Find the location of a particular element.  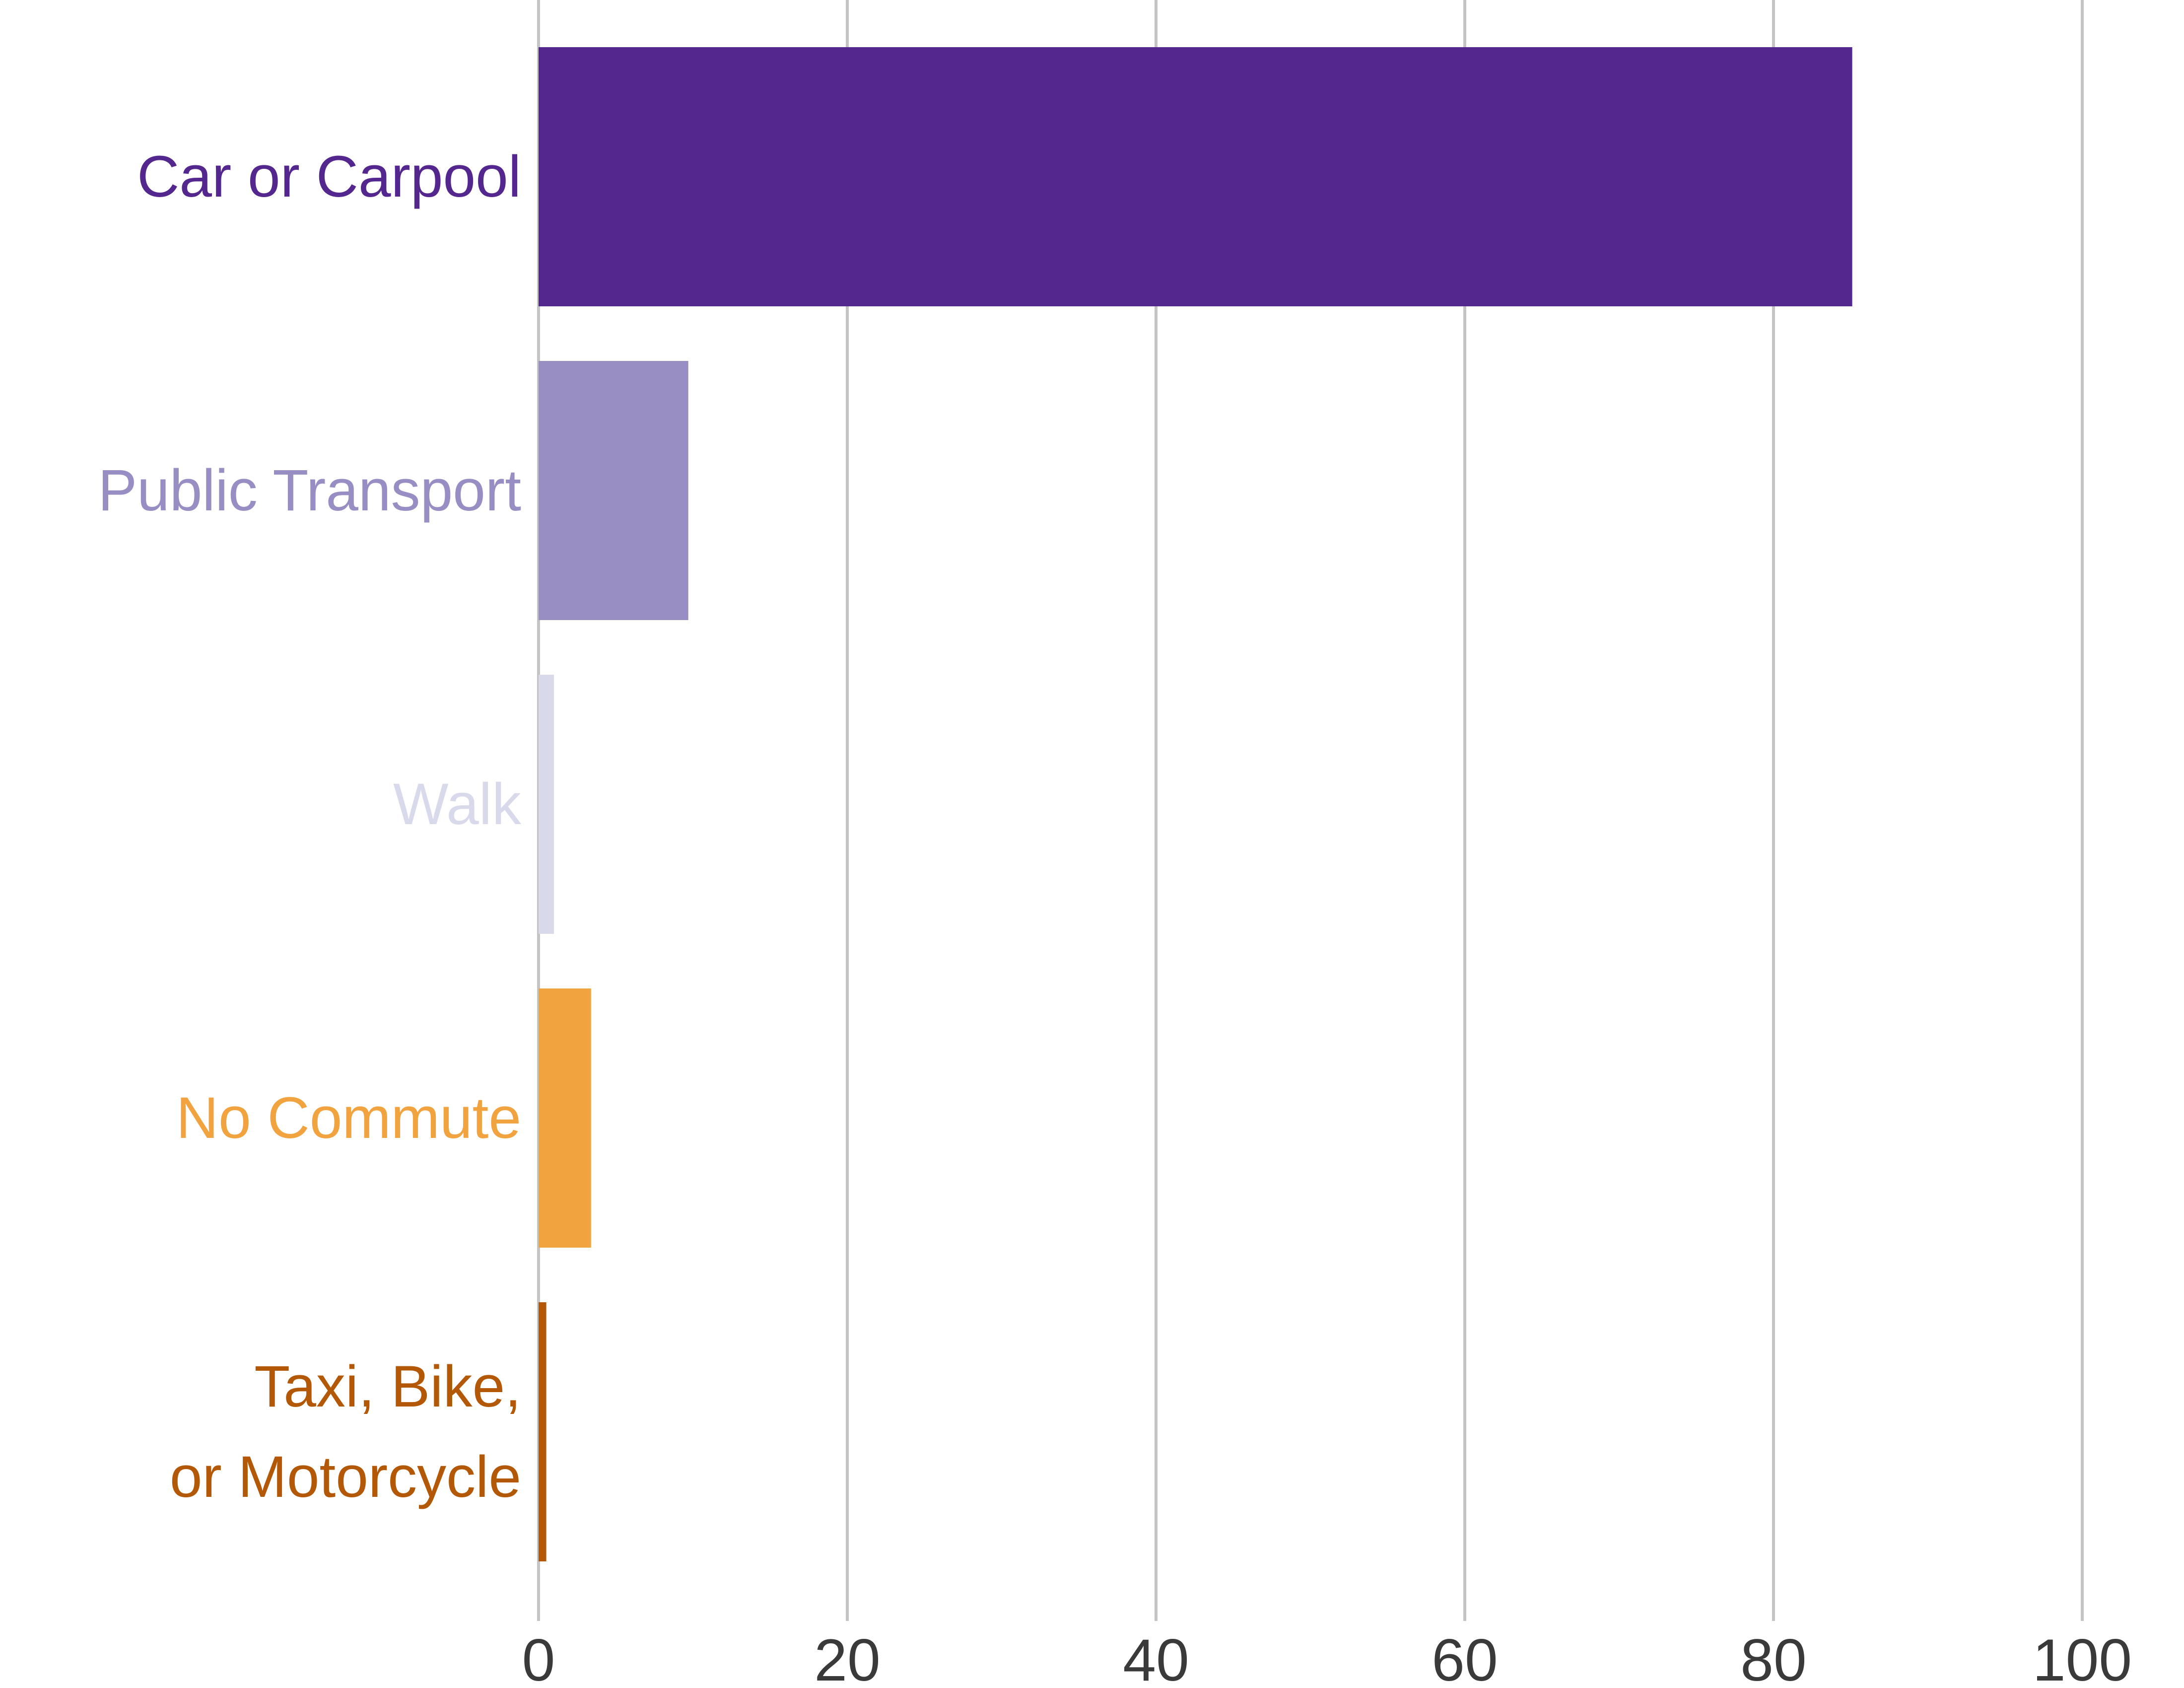

x-tick-label-40: 40 is located at coordinates (1156, 1657).